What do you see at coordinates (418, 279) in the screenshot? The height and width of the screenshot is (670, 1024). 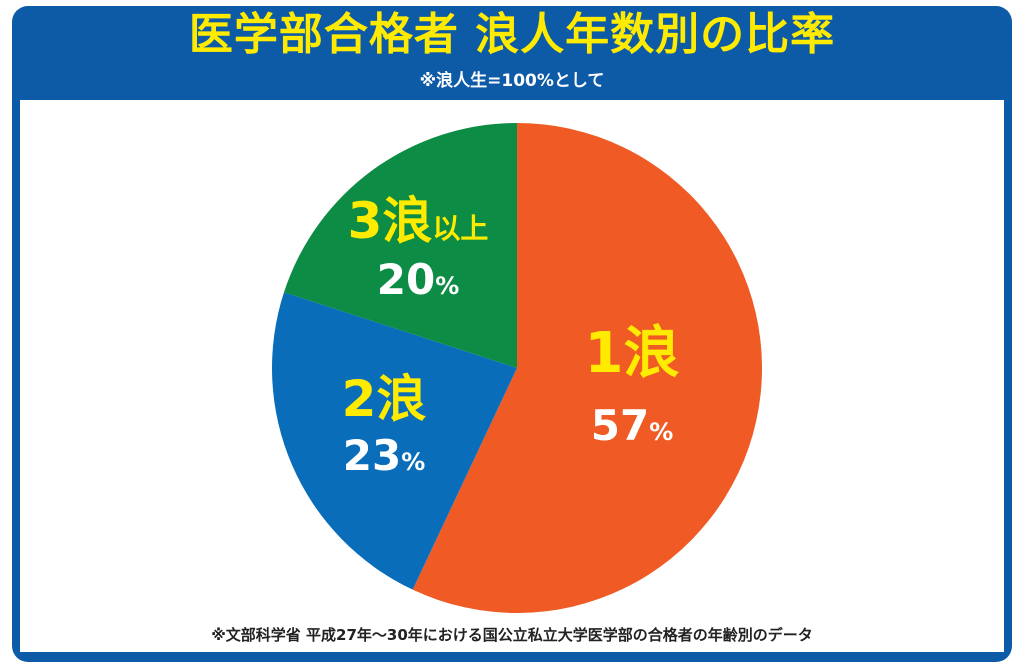 I see `slice-value-label: 20%` at bounding box center [418, 279].